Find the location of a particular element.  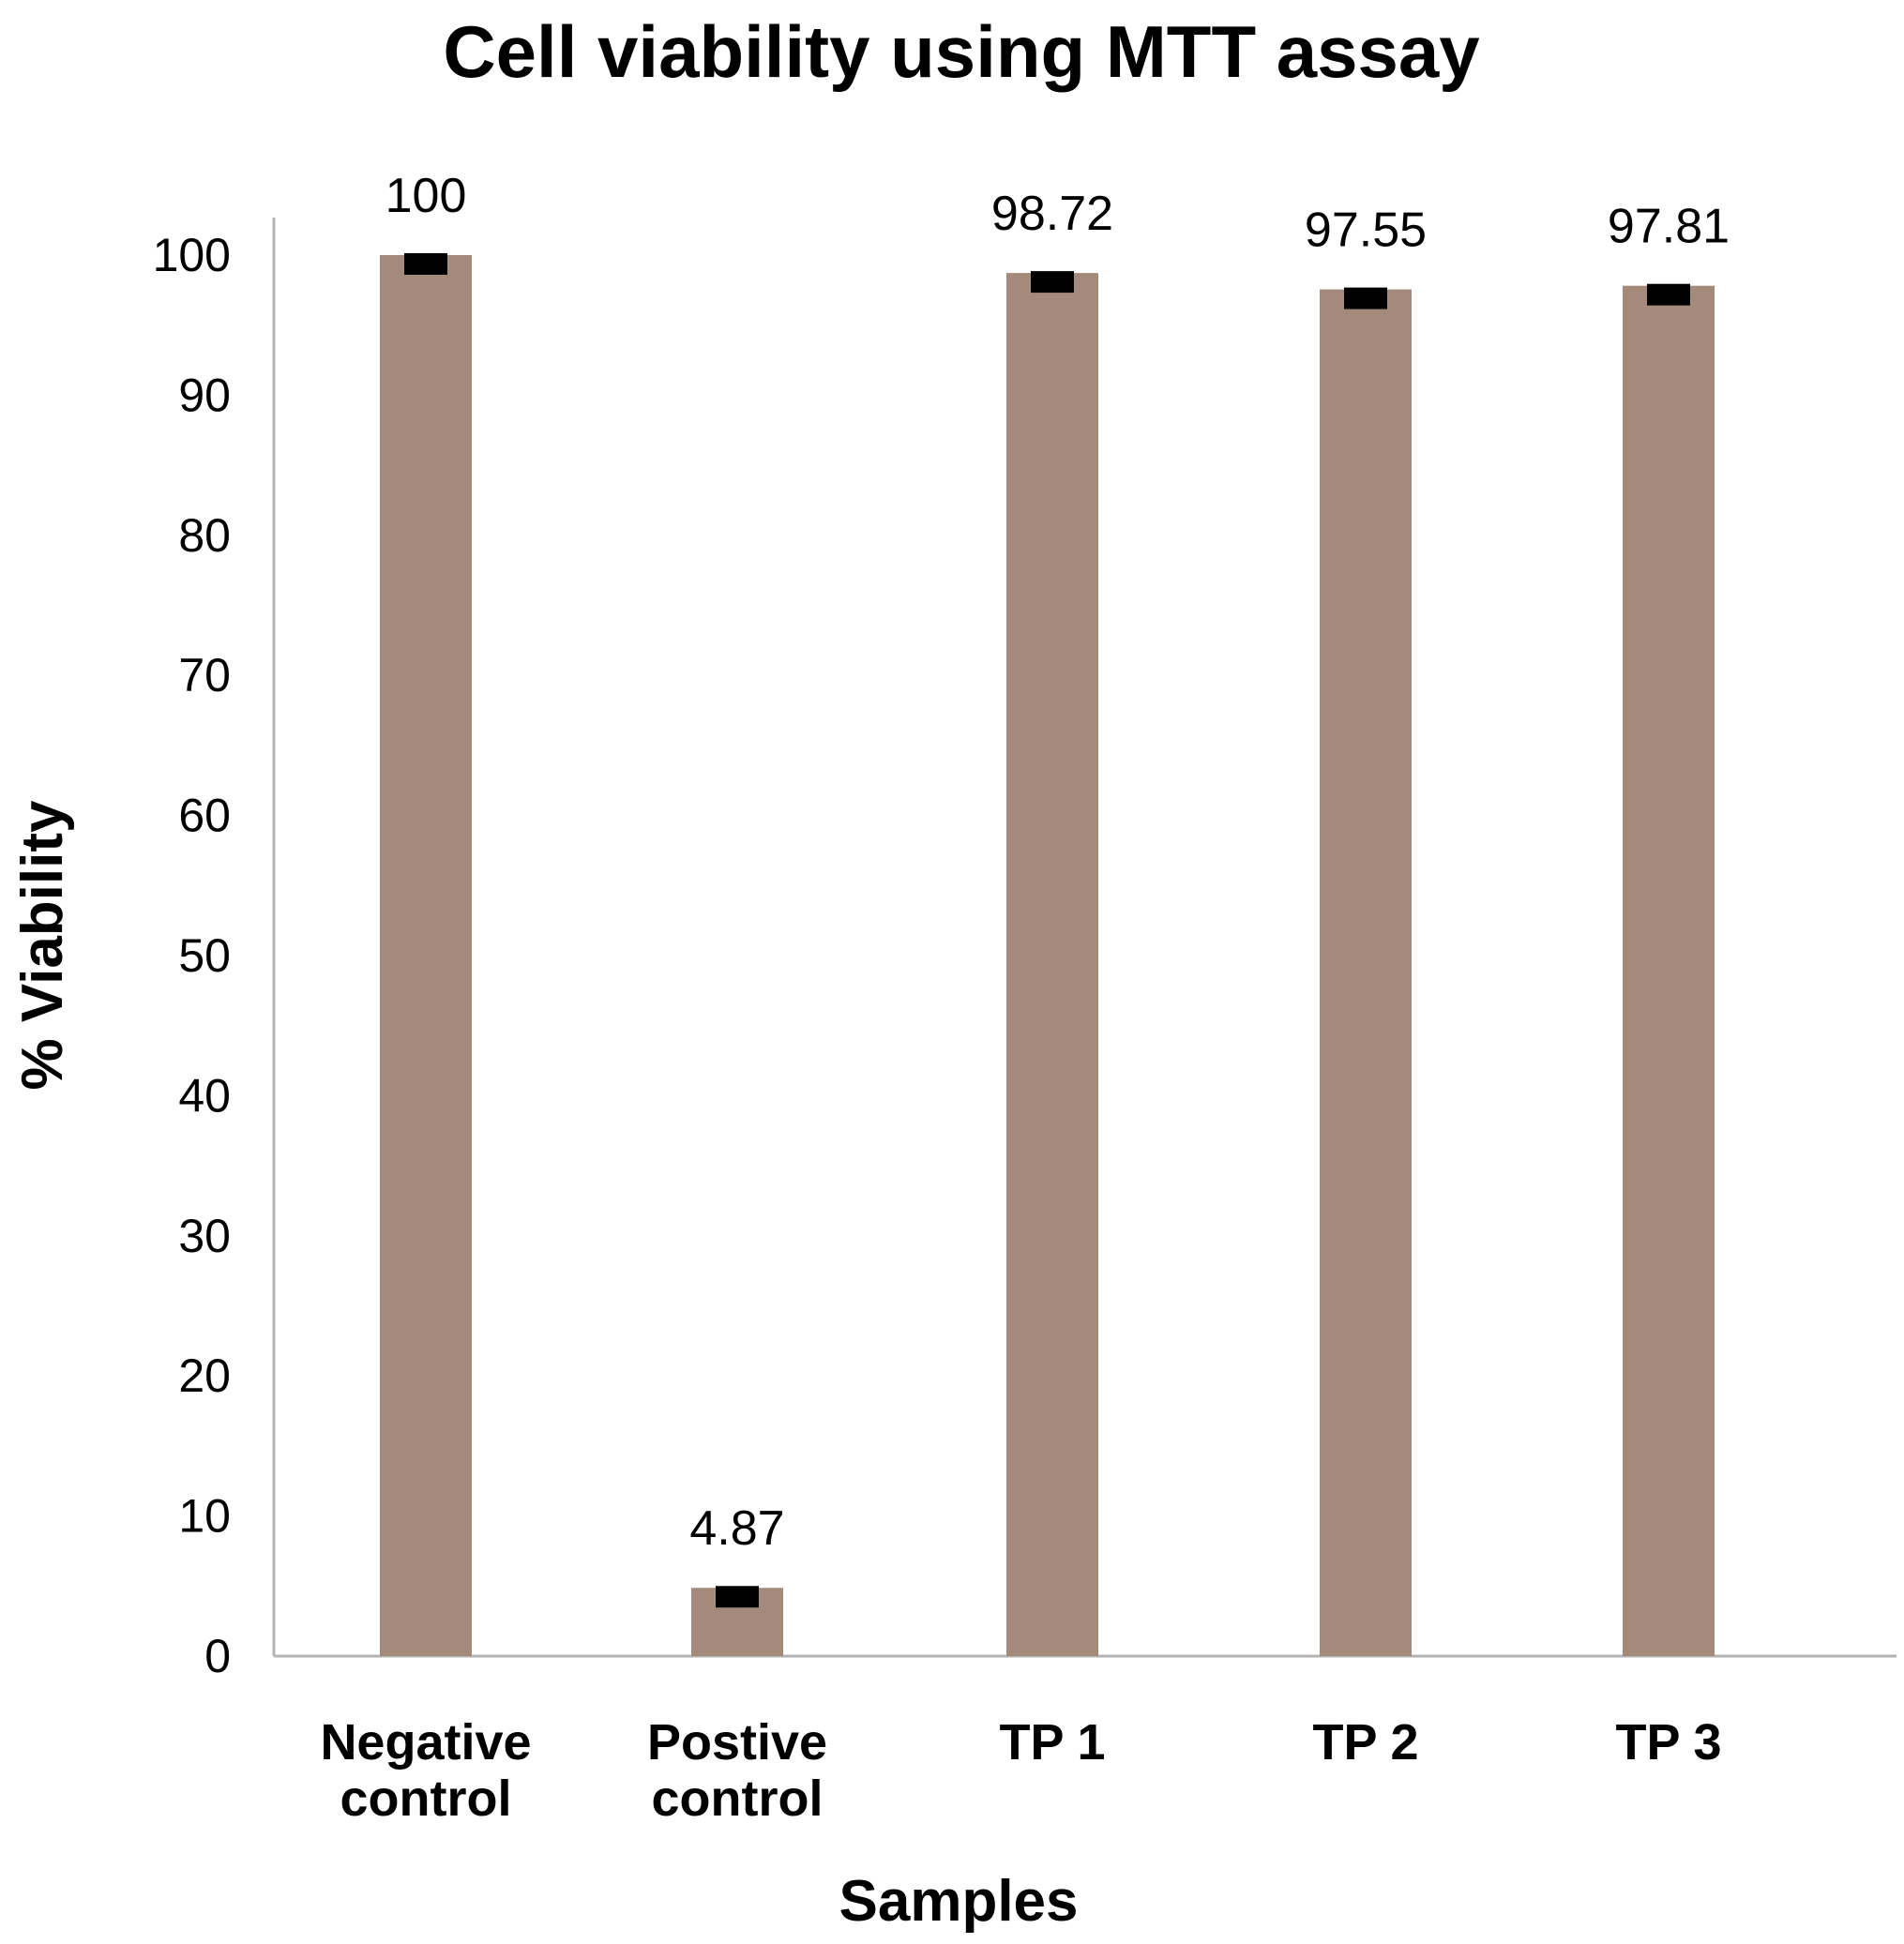

data-label: 4.87 is located at coordinates (736, 1528).